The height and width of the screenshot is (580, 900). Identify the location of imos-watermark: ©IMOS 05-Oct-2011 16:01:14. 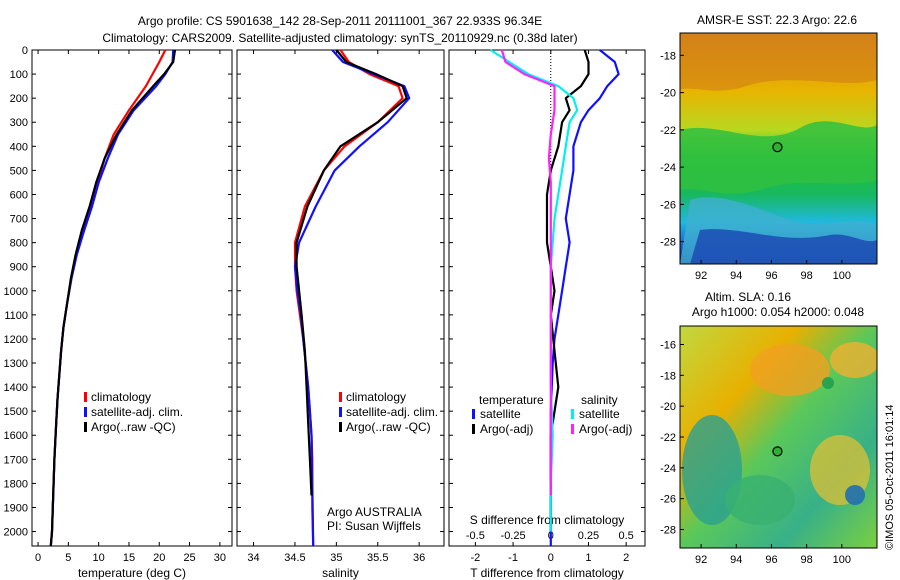
(890, 477).